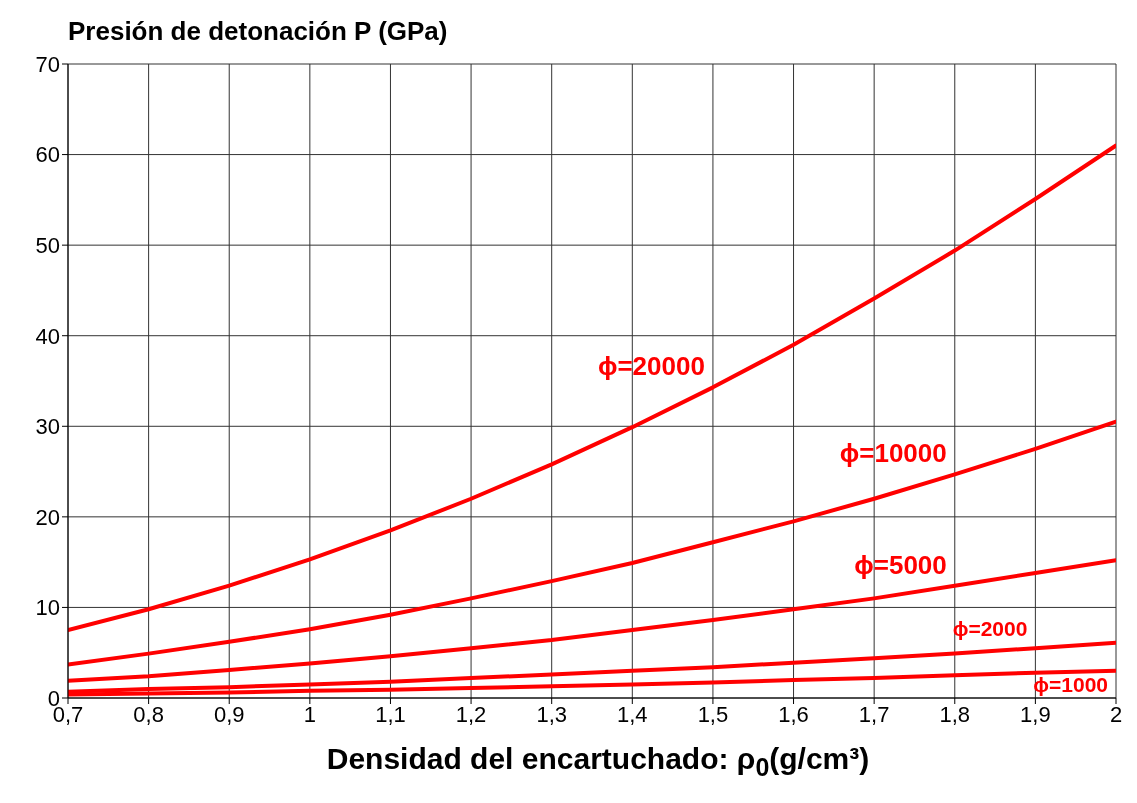 The image size is (1137, 803). What do you see at coordinates (632, 714) in the screenshot?
I see `x-tick-label: 1,4` at bounding box center [632, 714].